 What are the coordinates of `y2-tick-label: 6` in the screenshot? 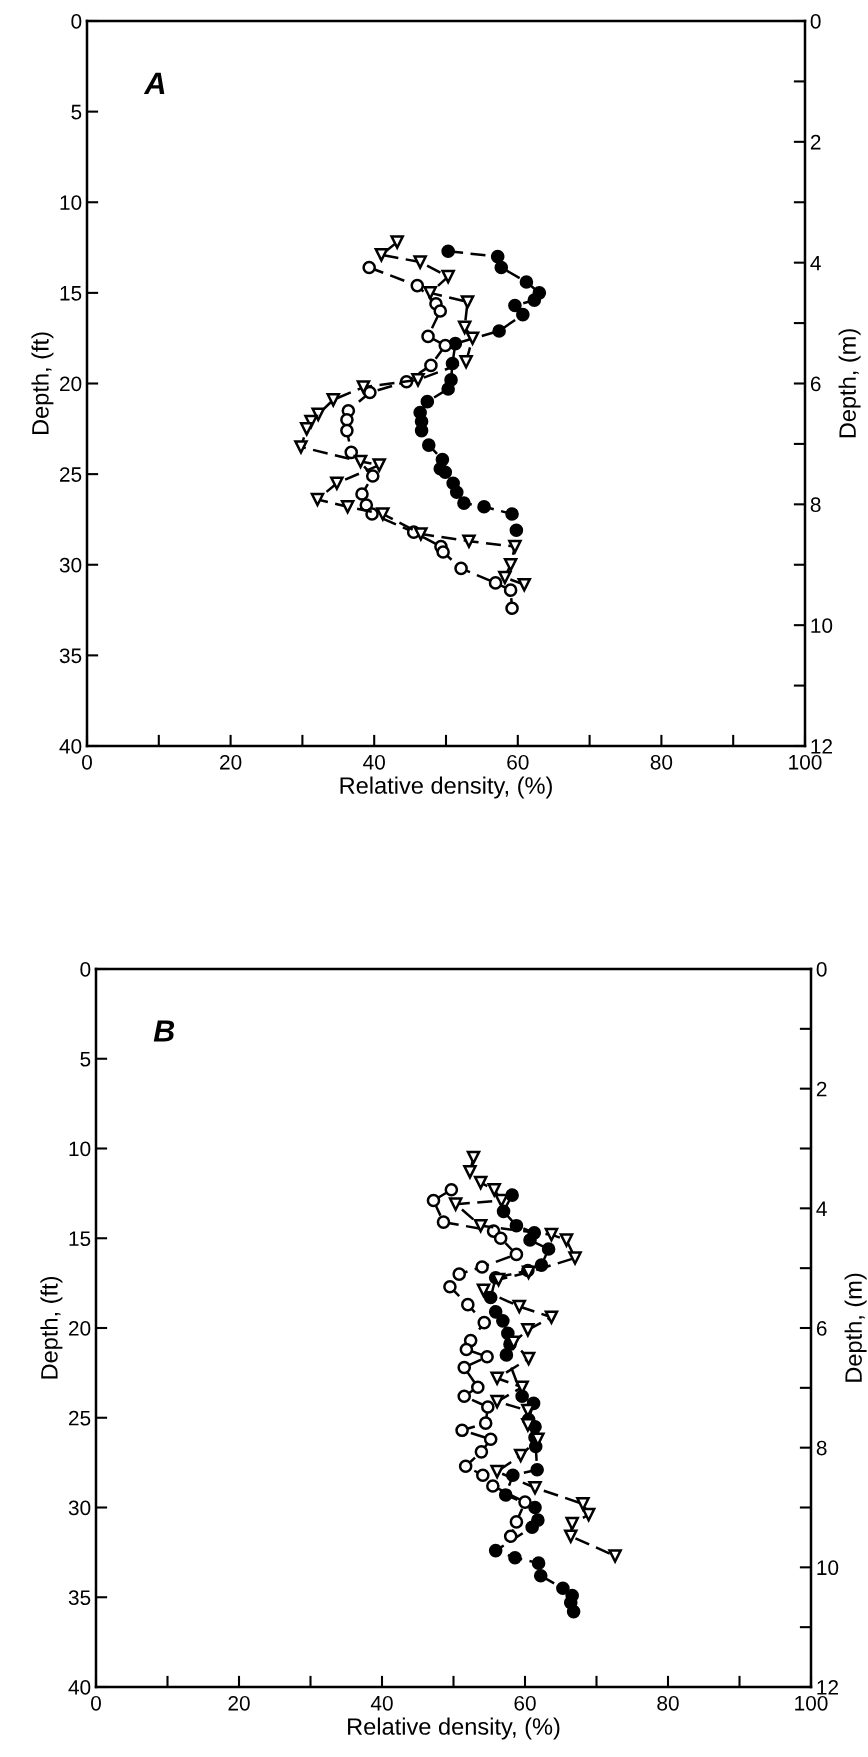 It's located at (815, 384).